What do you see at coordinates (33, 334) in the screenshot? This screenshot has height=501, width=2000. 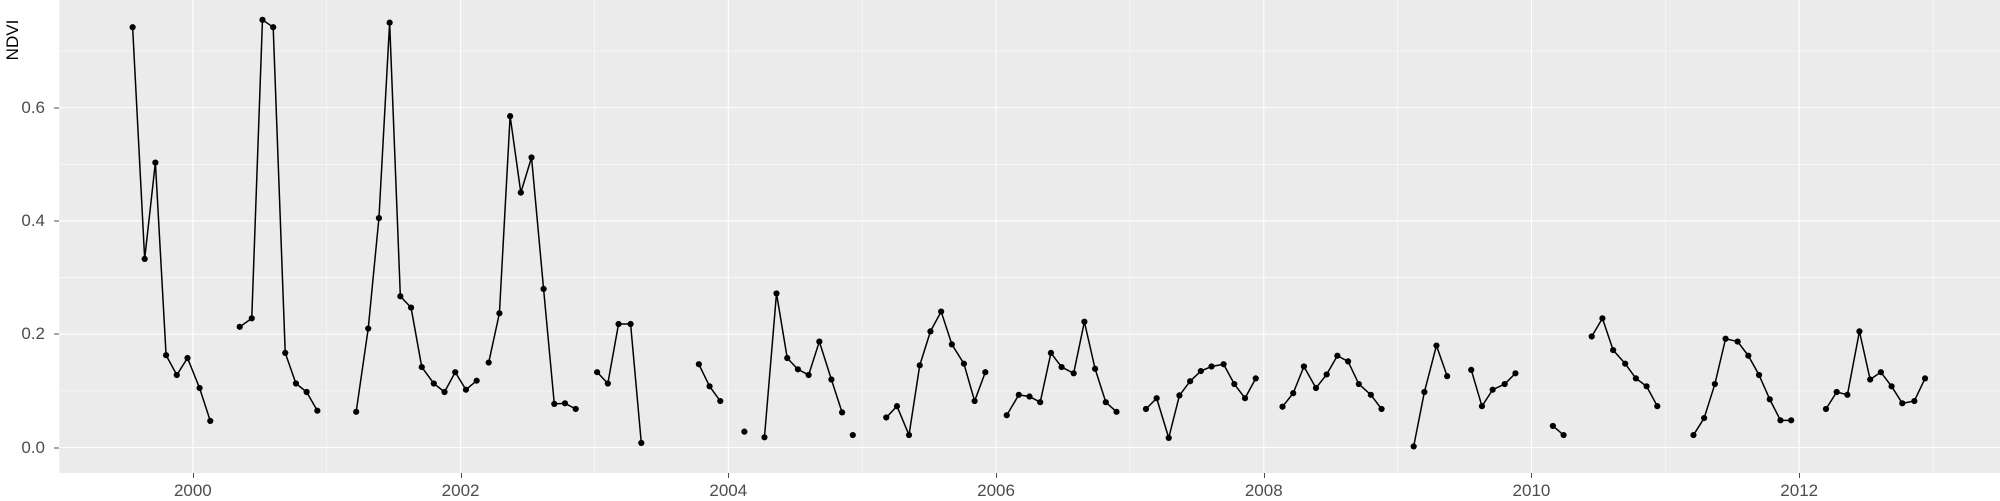 I see `y-tick-label: 0.2` at bounding box center [33, 334].